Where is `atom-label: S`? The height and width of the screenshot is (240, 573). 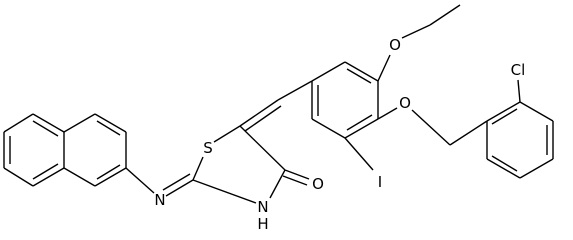 atom-label: S is located at coordinates (208, 148).